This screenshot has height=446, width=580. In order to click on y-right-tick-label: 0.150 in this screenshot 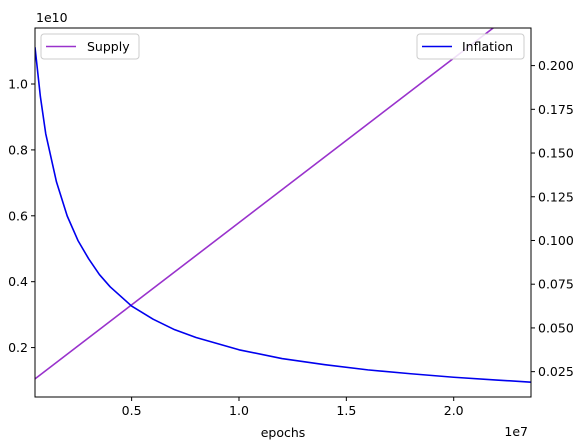, I will do `click(556, 153)`.